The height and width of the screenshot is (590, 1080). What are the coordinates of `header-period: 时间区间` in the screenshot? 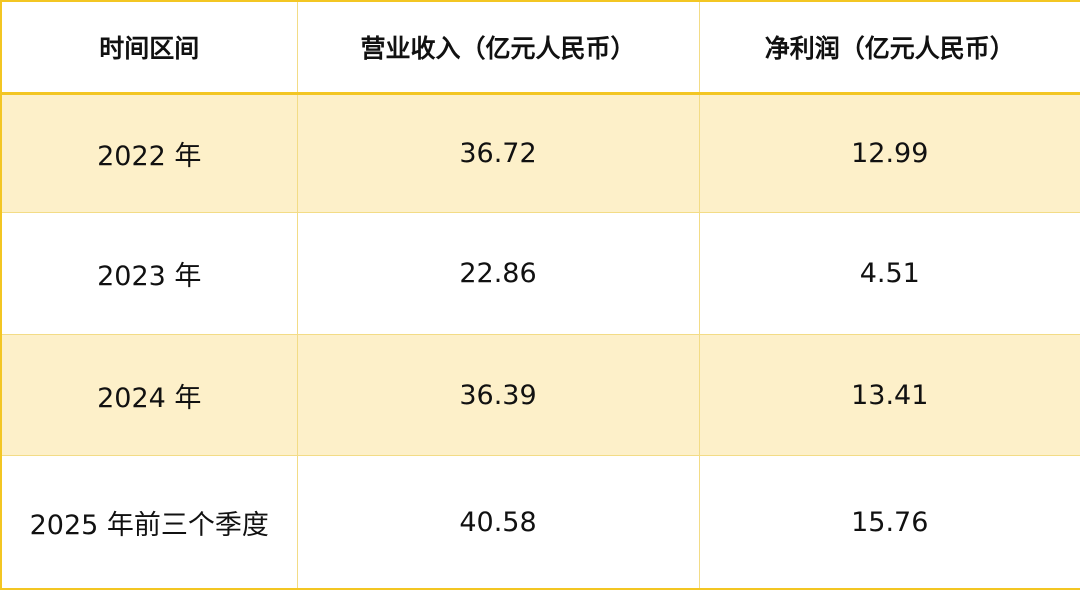 It's located at (149, 47).